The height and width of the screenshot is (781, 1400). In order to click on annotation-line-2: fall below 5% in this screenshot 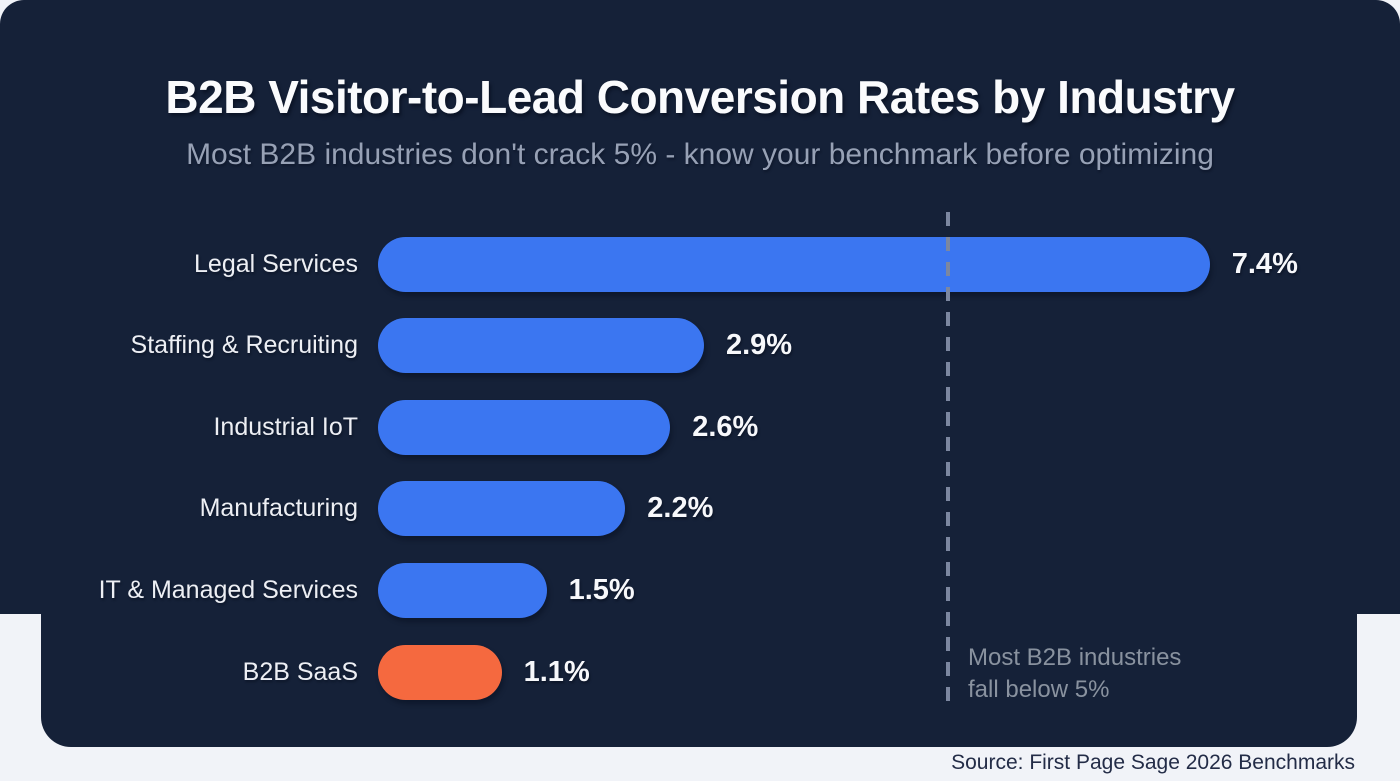, I will do `click(1039, 689)`.